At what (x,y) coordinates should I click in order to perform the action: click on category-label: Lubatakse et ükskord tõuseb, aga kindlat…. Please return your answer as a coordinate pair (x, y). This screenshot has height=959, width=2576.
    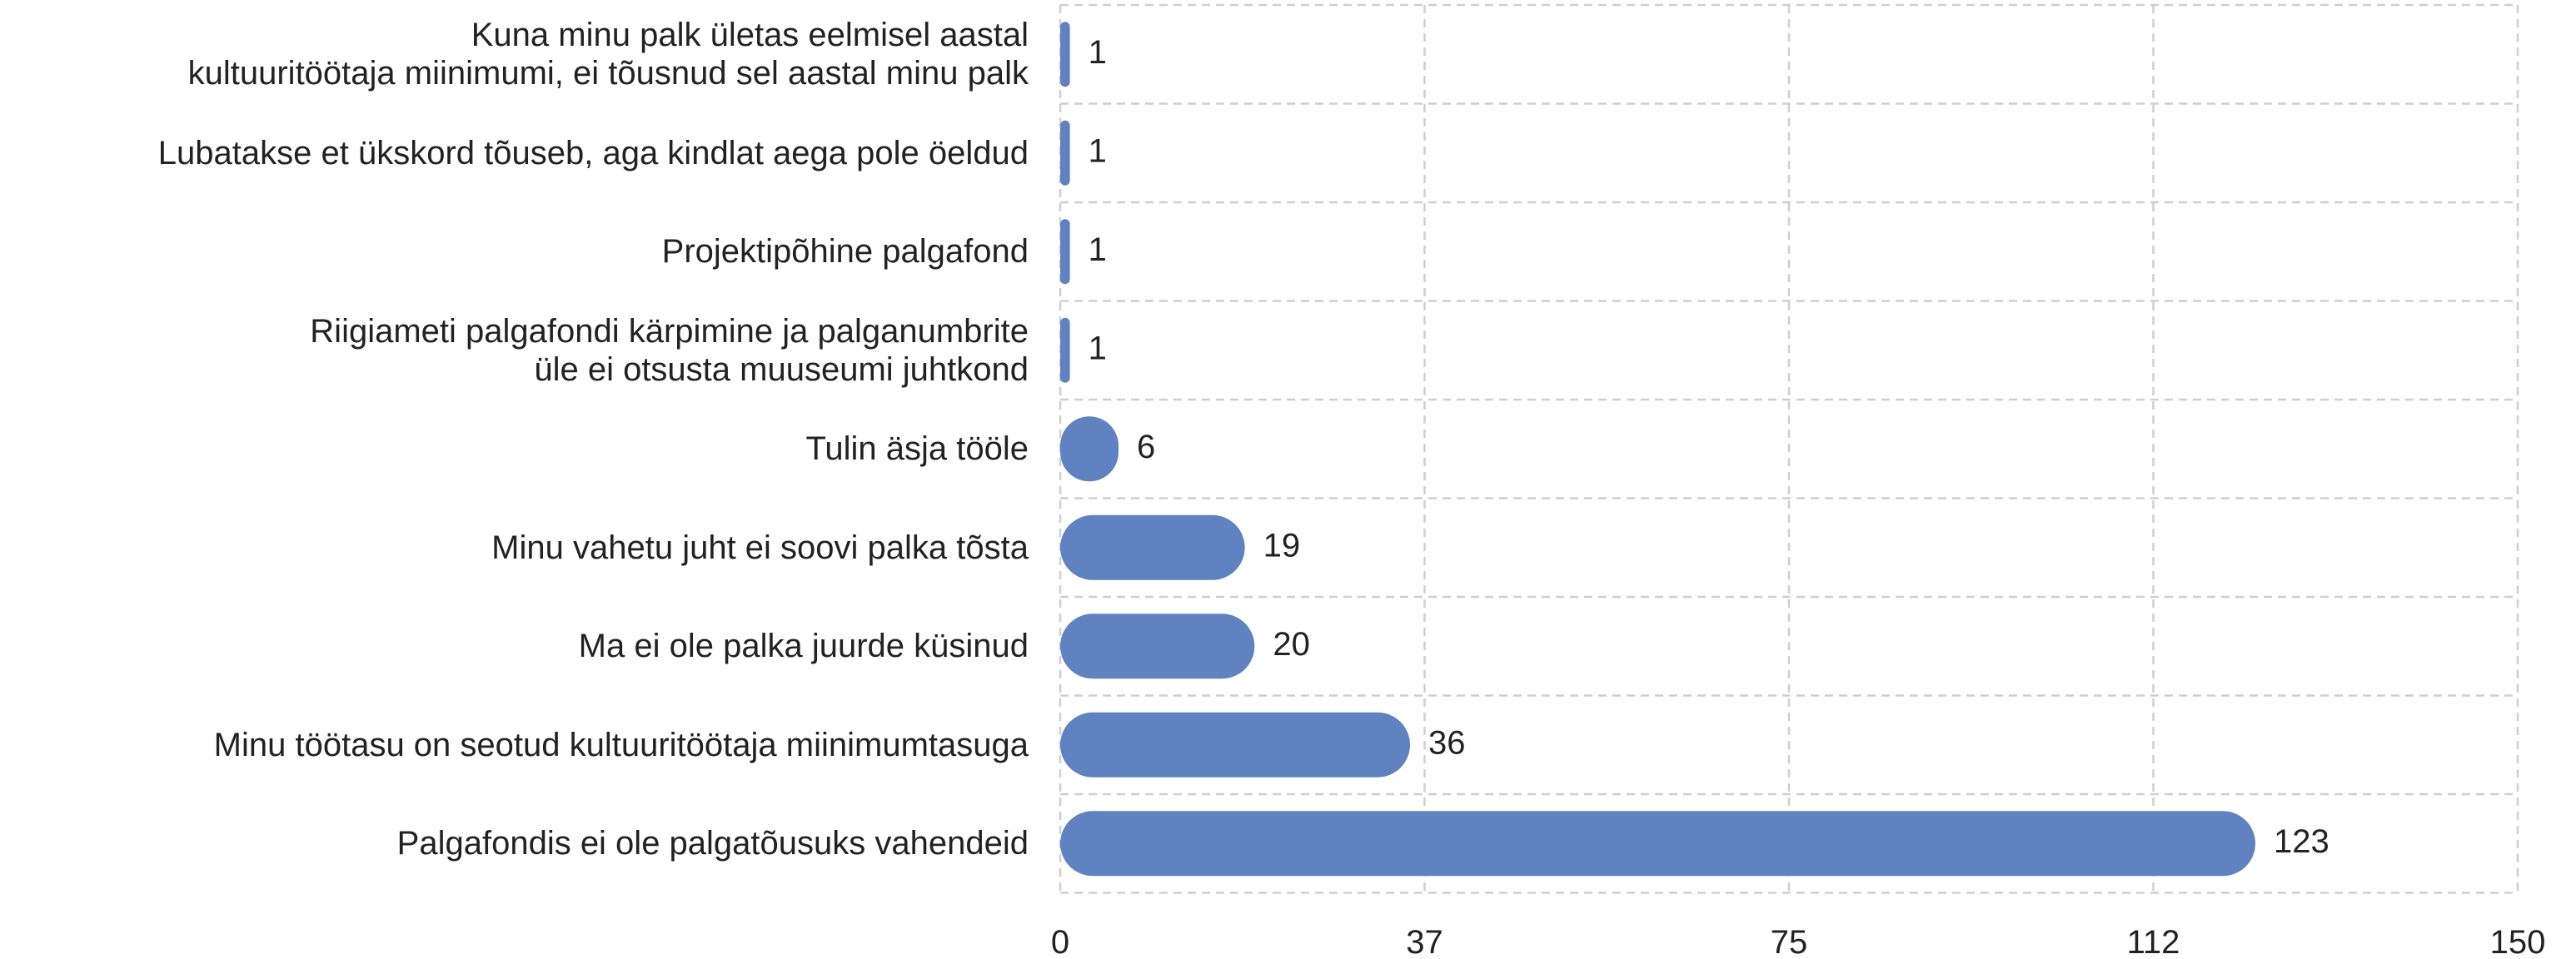
    Looking at the image, I should click on (593, 152).